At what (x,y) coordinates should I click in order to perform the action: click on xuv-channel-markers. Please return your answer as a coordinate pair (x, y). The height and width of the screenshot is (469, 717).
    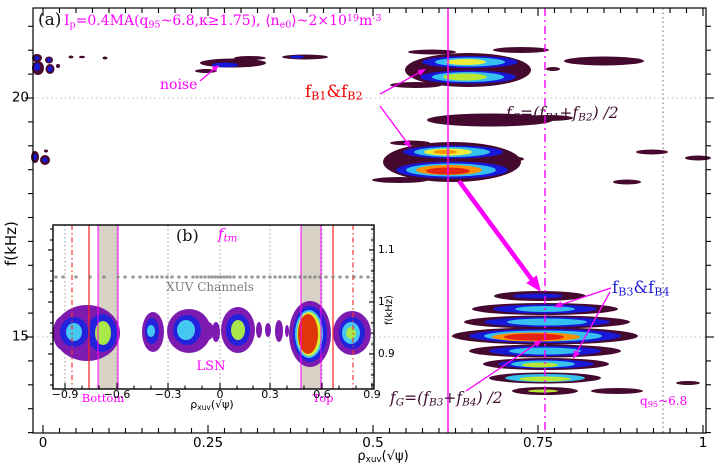
    Looking at the image, I should click on (212, 277).